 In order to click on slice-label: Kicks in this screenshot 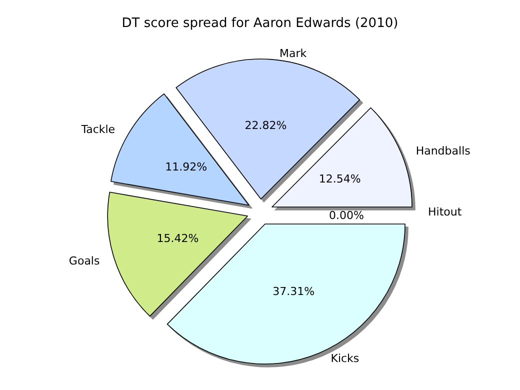, I will do `click(345, 359)`.